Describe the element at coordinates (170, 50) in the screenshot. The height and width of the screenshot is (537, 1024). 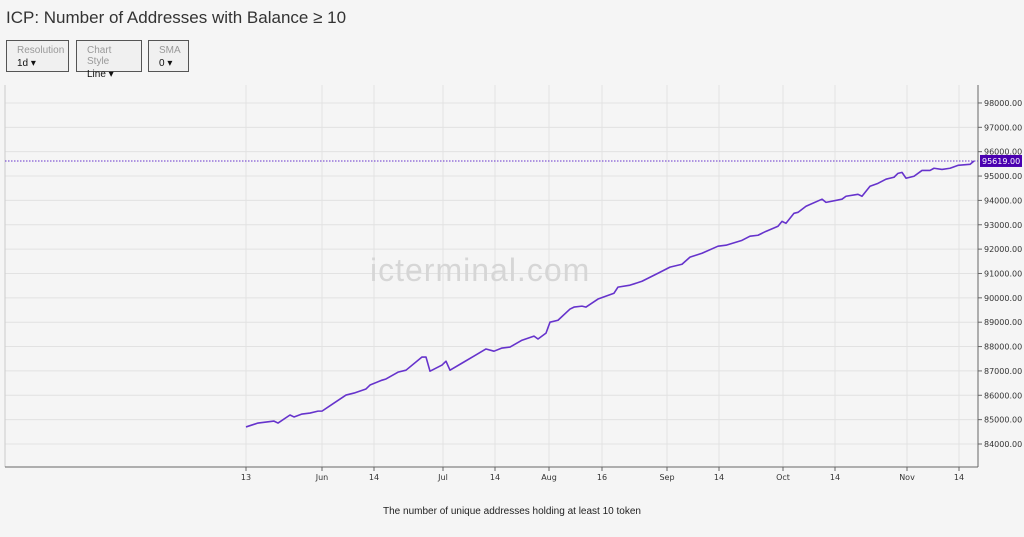
I see `sma-label: SMA` at that location.